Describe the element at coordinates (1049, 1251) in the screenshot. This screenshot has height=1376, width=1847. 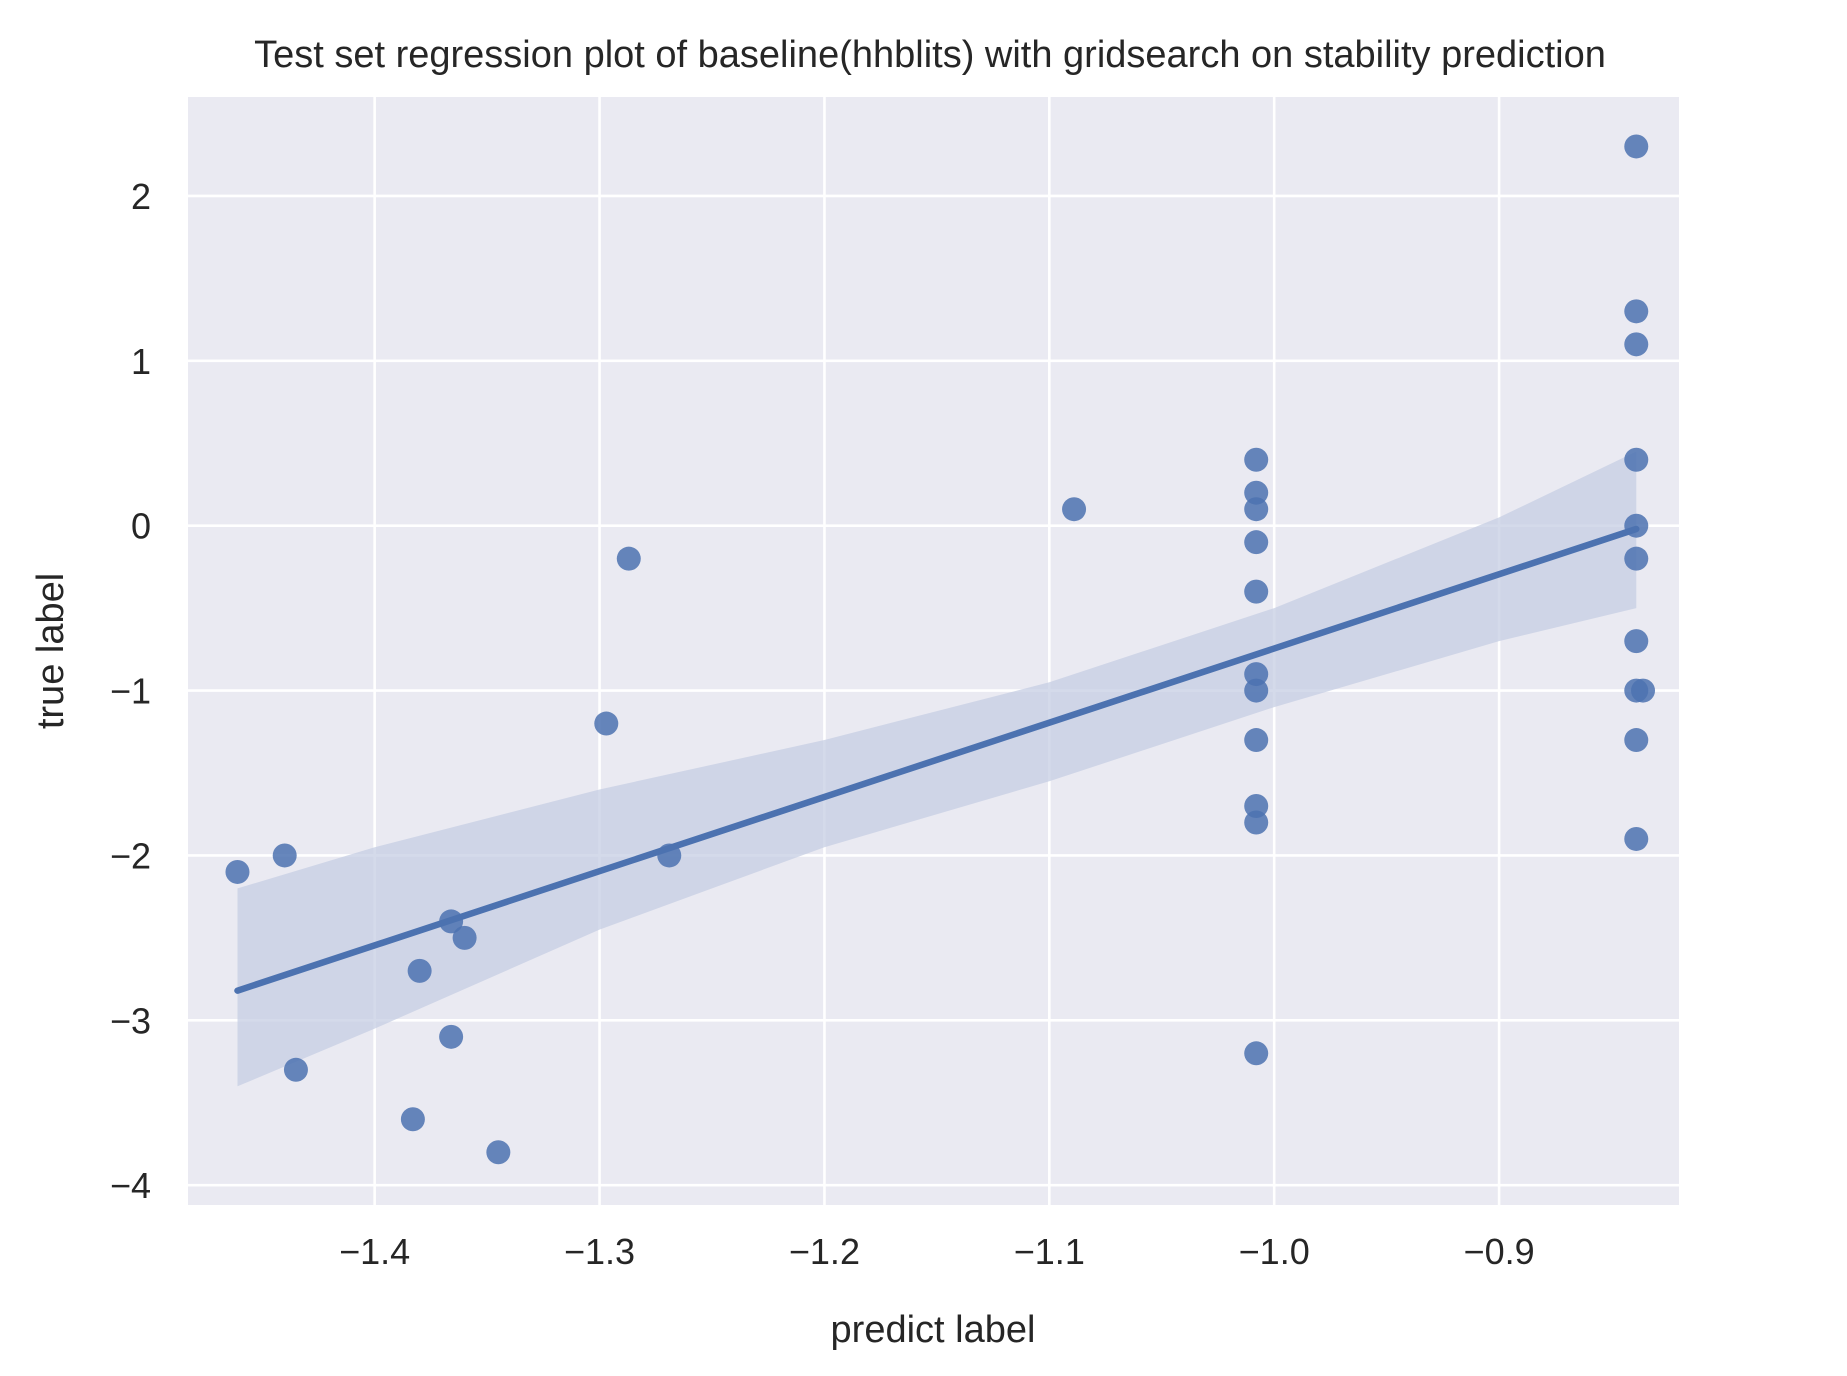
I see `x-tick-label: −1.1` at that location.